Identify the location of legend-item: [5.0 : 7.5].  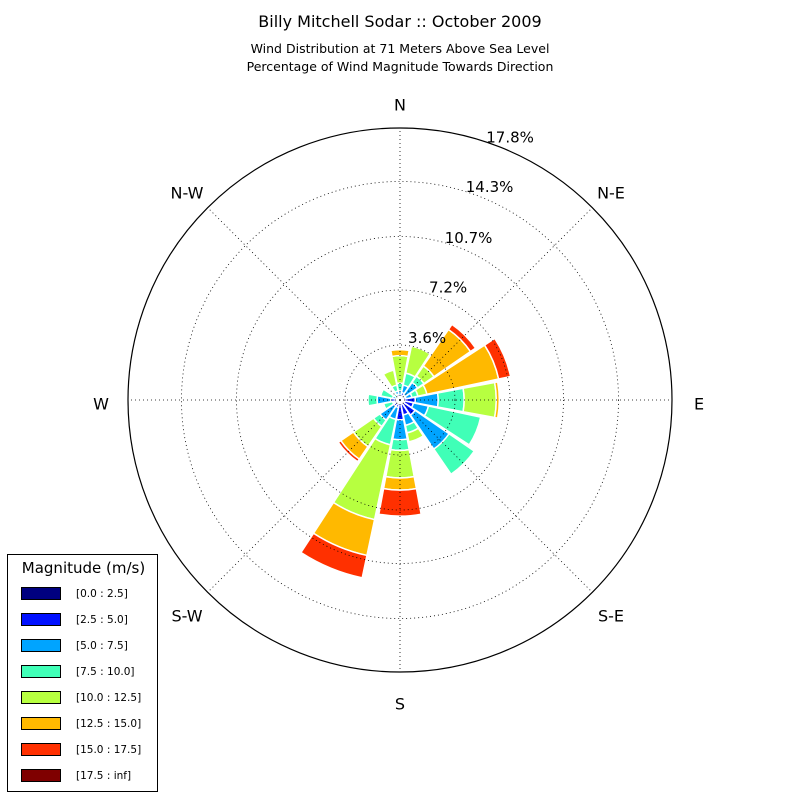
(86, 646).